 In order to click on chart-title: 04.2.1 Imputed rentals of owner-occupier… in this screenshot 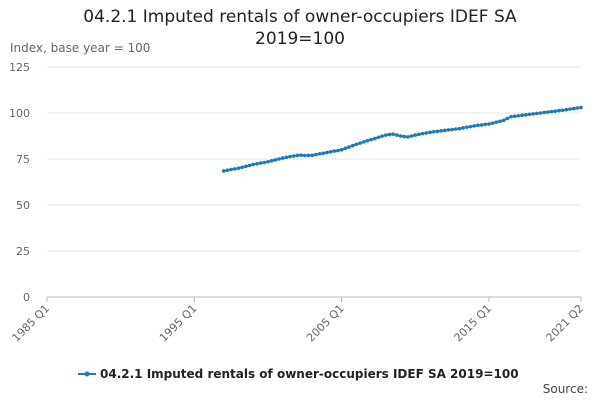, I will do `click(300, 28)`.